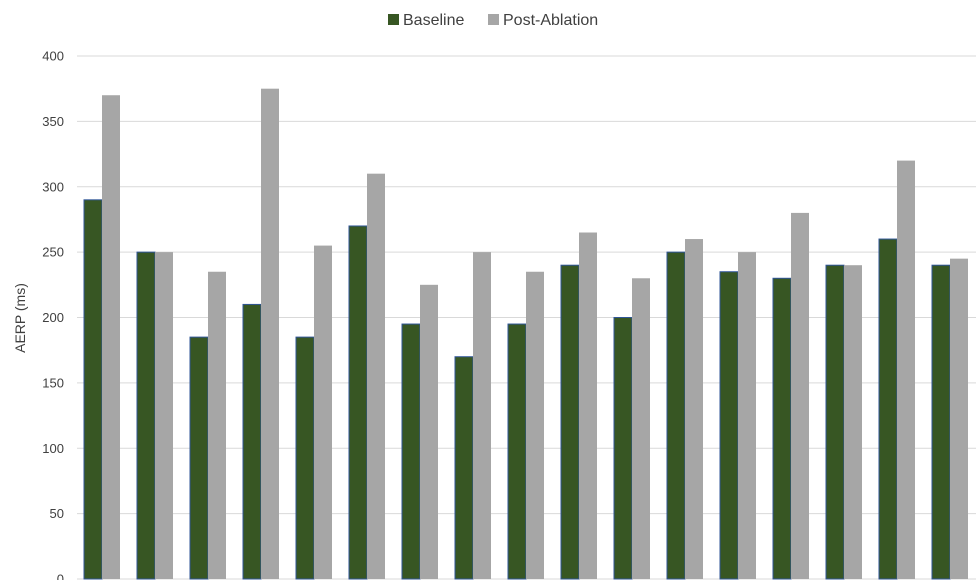 This screenshot has height=580, width=976. Describe the element at coordinates (53, 448) in the screenshot. I see `y-tick-label-100: 100` at that location.